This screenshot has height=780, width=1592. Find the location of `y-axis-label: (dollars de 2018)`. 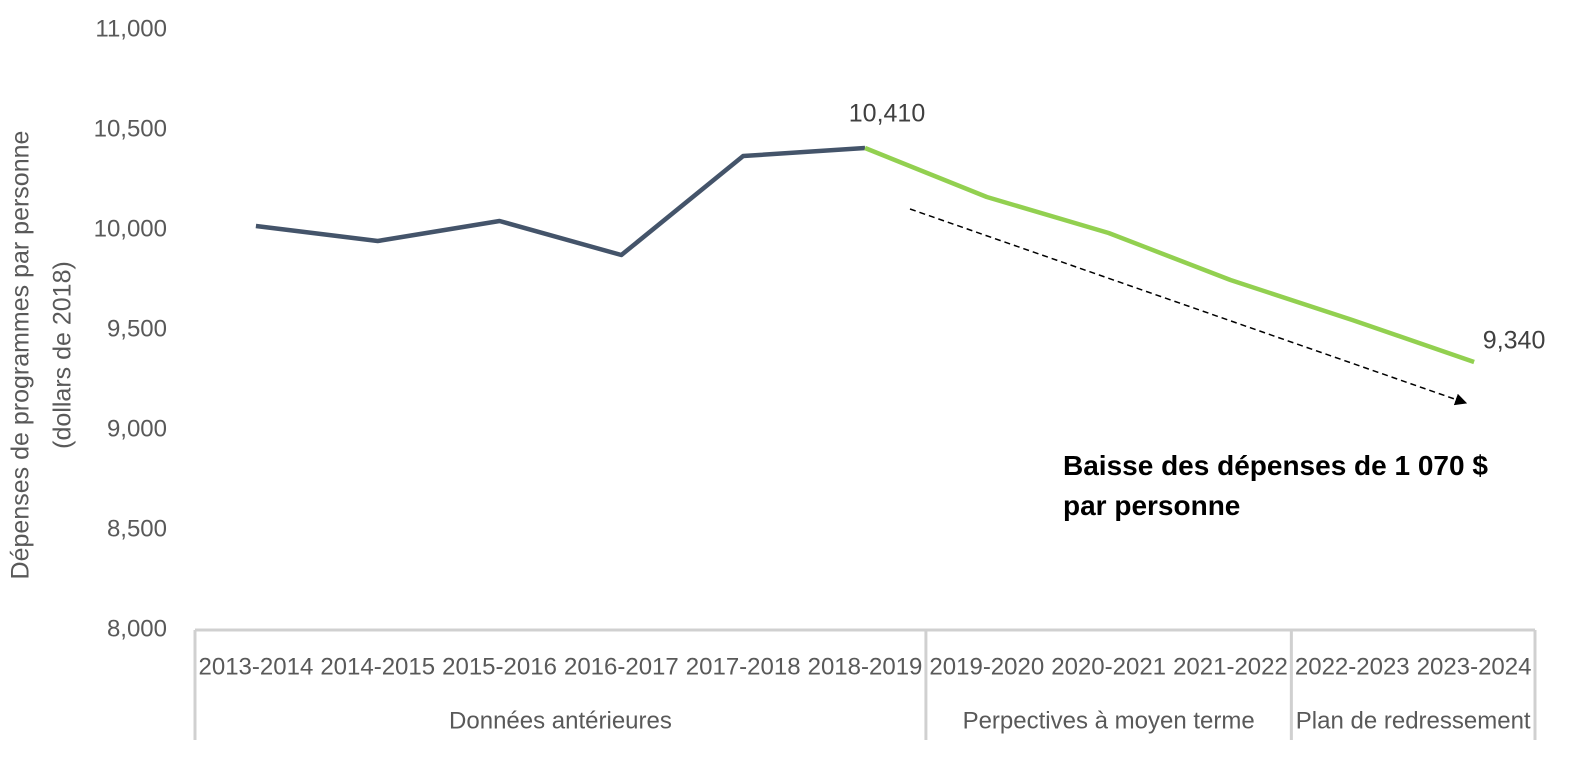

y-axis-label: (dollars de 2018) is located at coordinates (63, 355).